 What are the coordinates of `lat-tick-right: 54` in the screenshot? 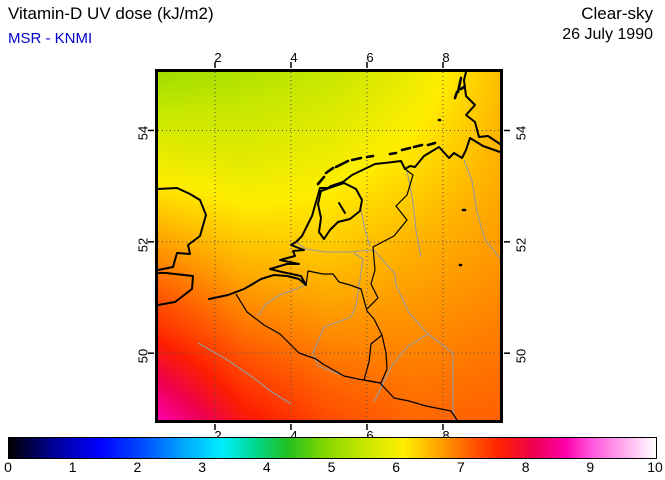 It's located at (521, 133).